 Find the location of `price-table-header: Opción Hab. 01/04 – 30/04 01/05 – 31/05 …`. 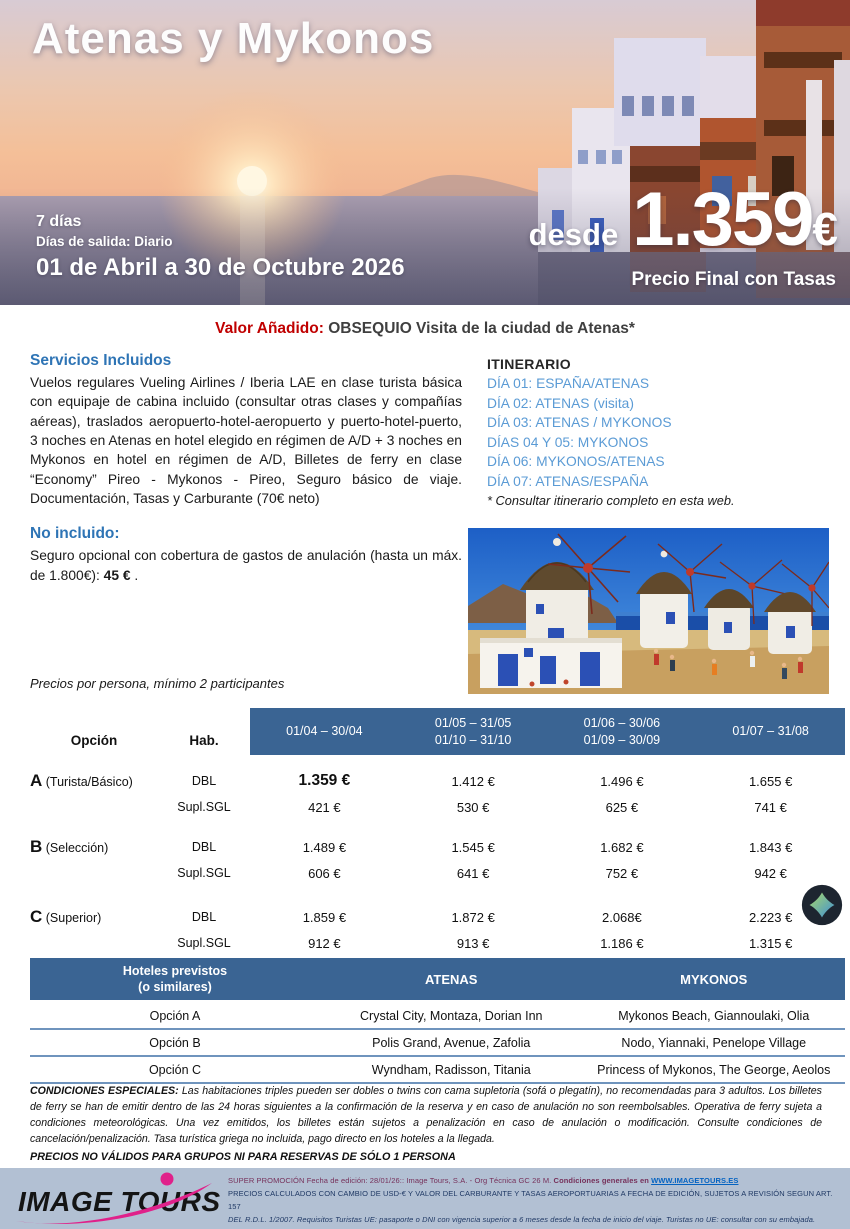

price-table-header: Opción Hab. 01/04 – 30/04 01/05 – 31/05 … is located at coordinates (437, 731).